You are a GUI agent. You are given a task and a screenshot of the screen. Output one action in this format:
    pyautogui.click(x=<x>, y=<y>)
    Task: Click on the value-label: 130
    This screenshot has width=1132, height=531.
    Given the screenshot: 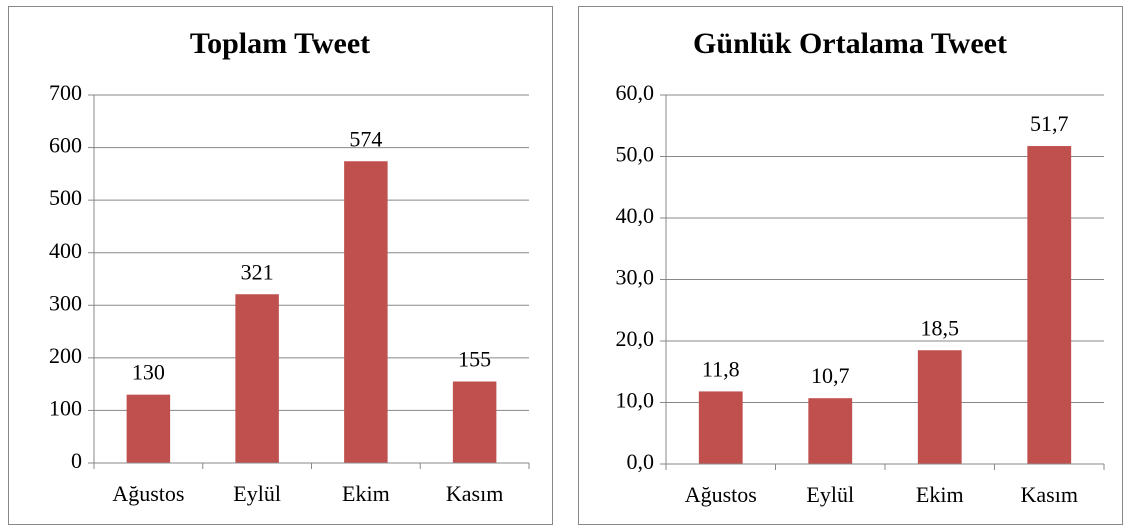 What is the action you would take?
    pyautogui.click(x=148, y=372)
    